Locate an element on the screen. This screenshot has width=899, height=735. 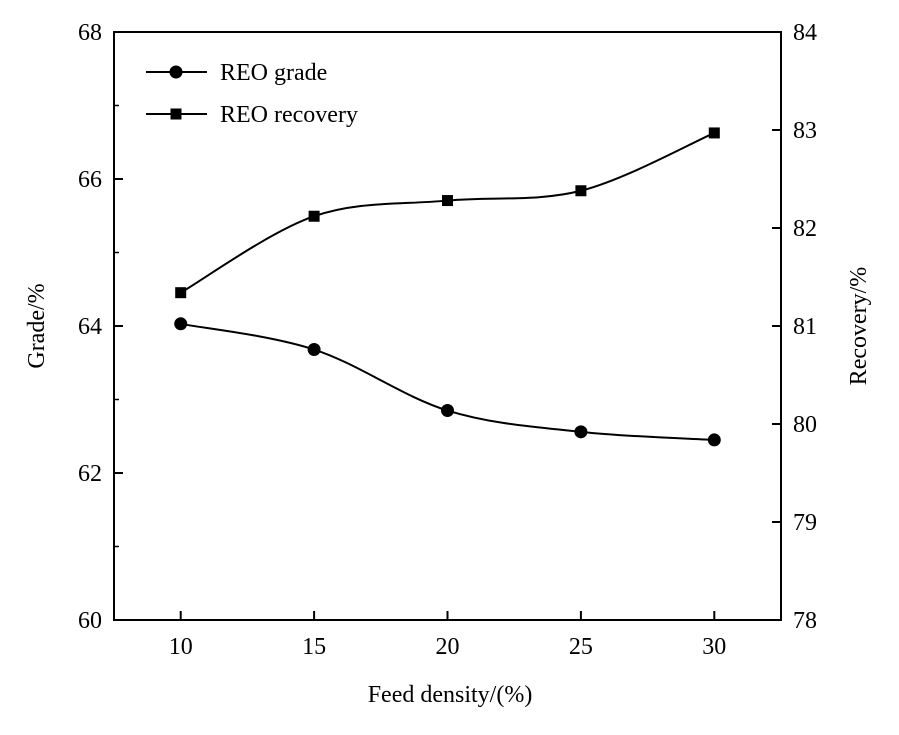
x-axis-title: Feed density/(%) is located at coordinates (450, 695).